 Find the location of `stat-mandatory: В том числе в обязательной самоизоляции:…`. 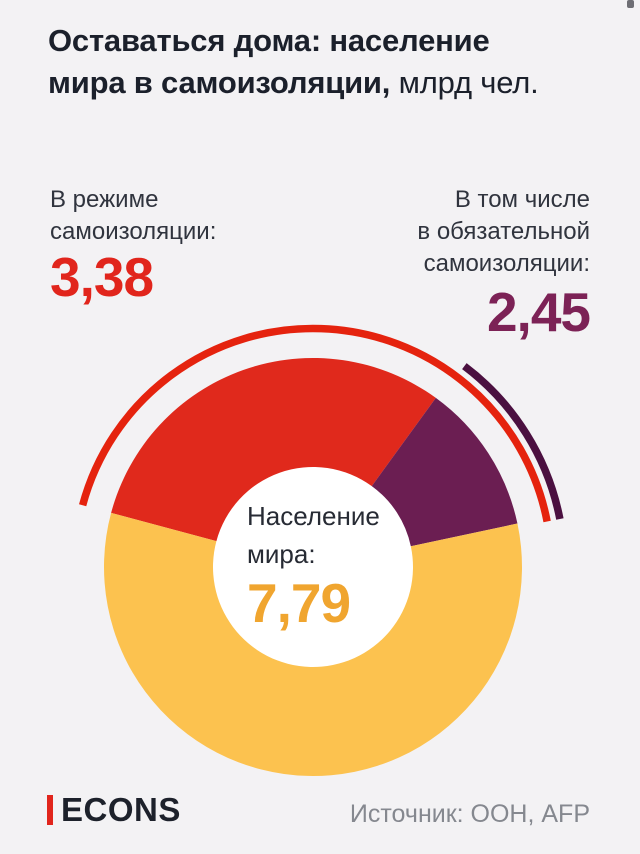

stat-mandatory: В том числе в обязательной самоизоляции:… is located at coordinates (504, 263).